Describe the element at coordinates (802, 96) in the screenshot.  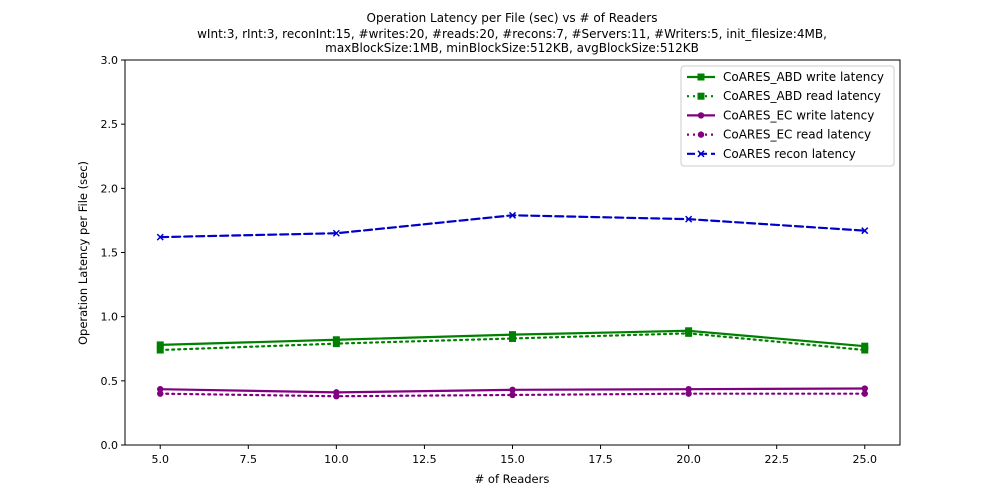
I see `legend-entry-label: CoARES_ABD read latency` at that location.